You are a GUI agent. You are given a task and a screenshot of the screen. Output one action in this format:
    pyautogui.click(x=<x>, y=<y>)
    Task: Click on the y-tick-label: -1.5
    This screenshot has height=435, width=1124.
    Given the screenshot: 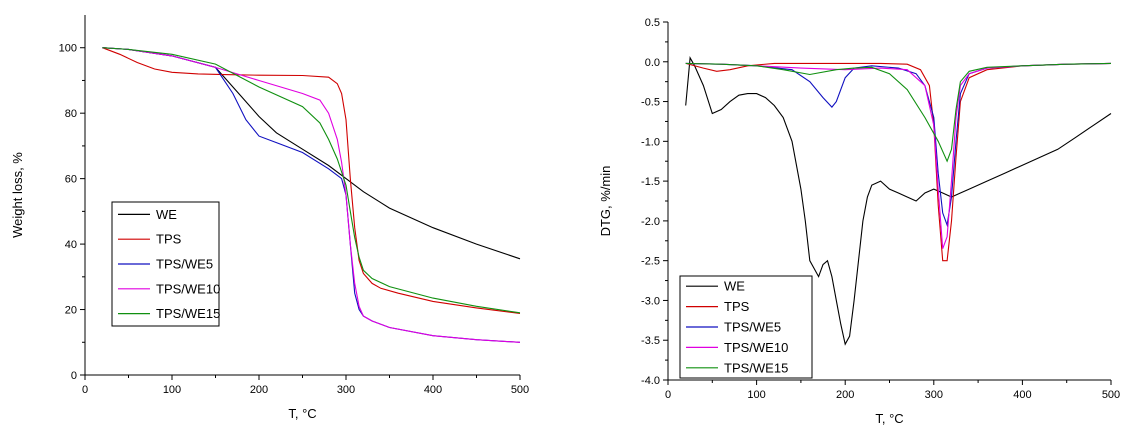 What is the action you would take?
    pyautogui.click(x=650, y=182)
    